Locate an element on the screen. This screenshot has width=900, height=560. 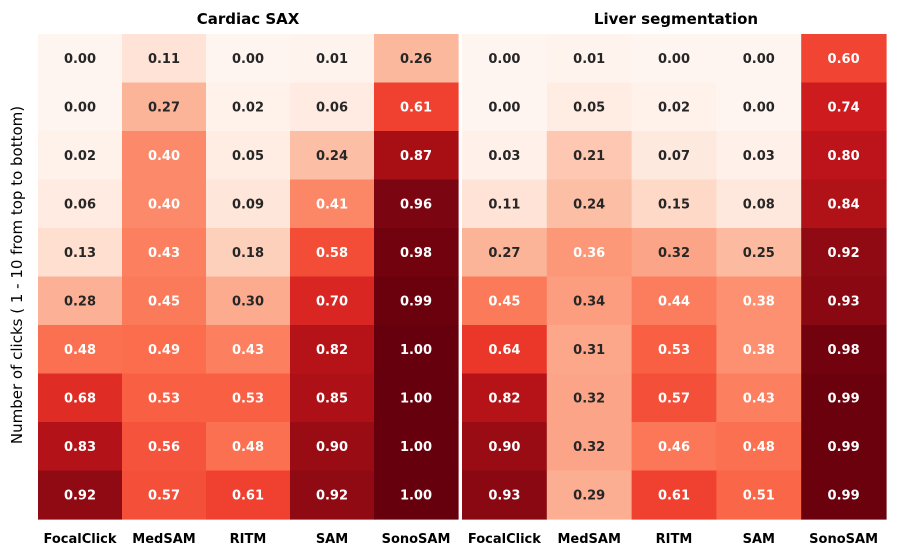
cell-value-label: 0.08 is located at coordinates (759, 204).